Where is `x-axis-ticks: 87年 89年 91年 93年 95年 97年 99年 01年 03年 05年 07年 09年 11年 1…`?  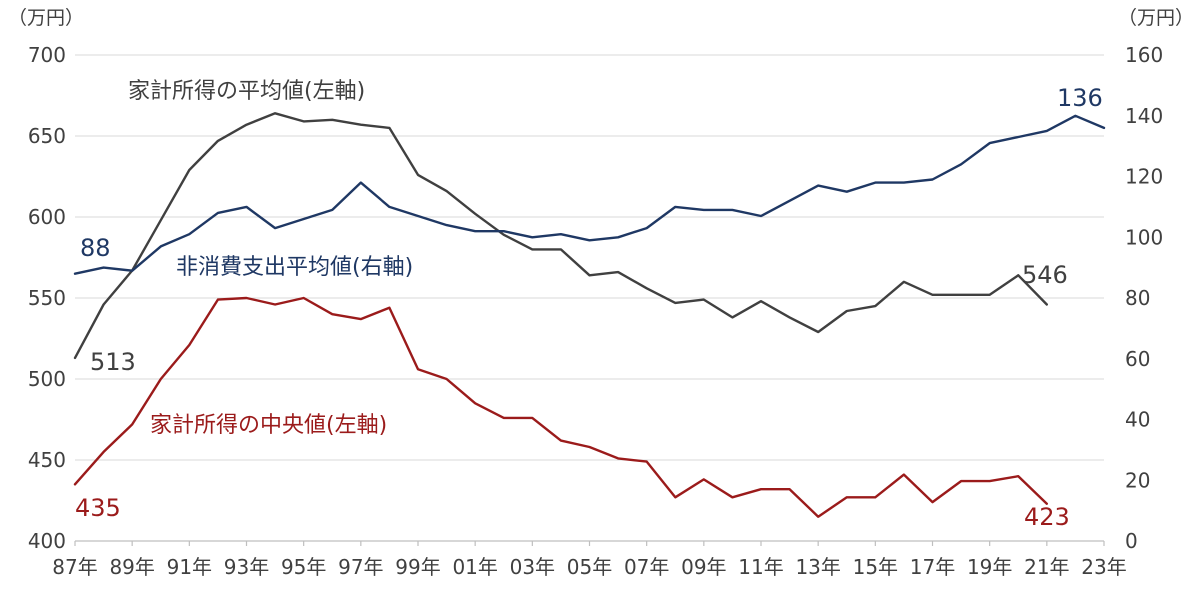 x-axis-ticks: 87年 89年 91年 93年 95年 97年 99年 01年 03年 05年 07年 09年 11年 1… is located at coordinates (589, 560).